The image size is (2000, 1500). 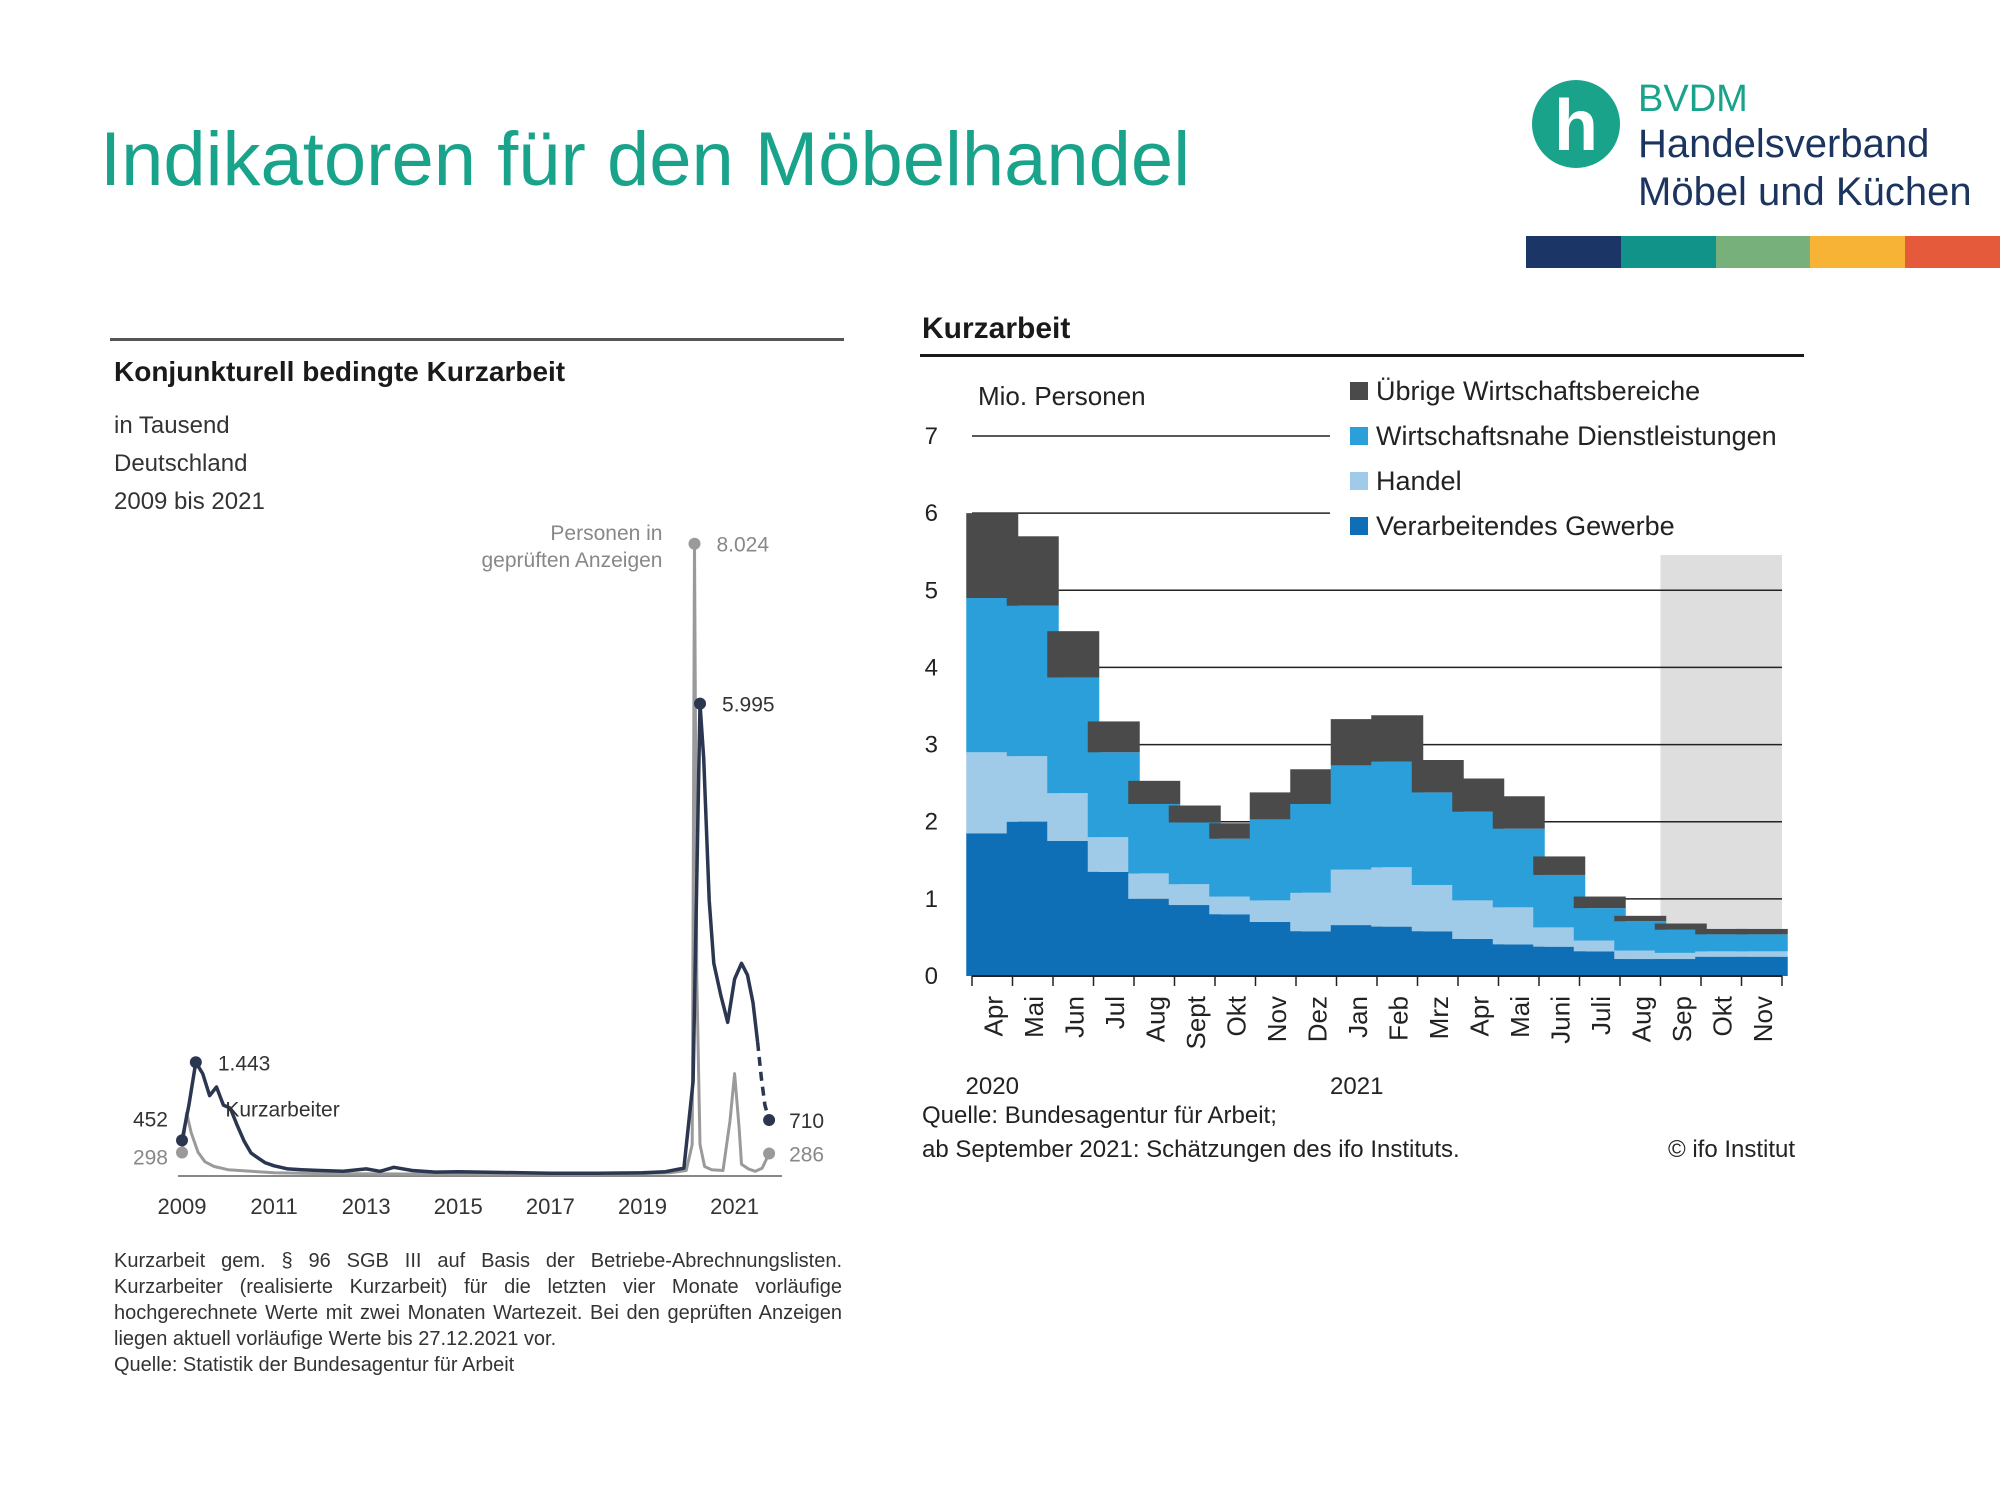 What do you see at coordinates (470, 938) in the screenshot?
I see `chart1-series-kurzarbeiter-line` at bounding box center [470, 938].